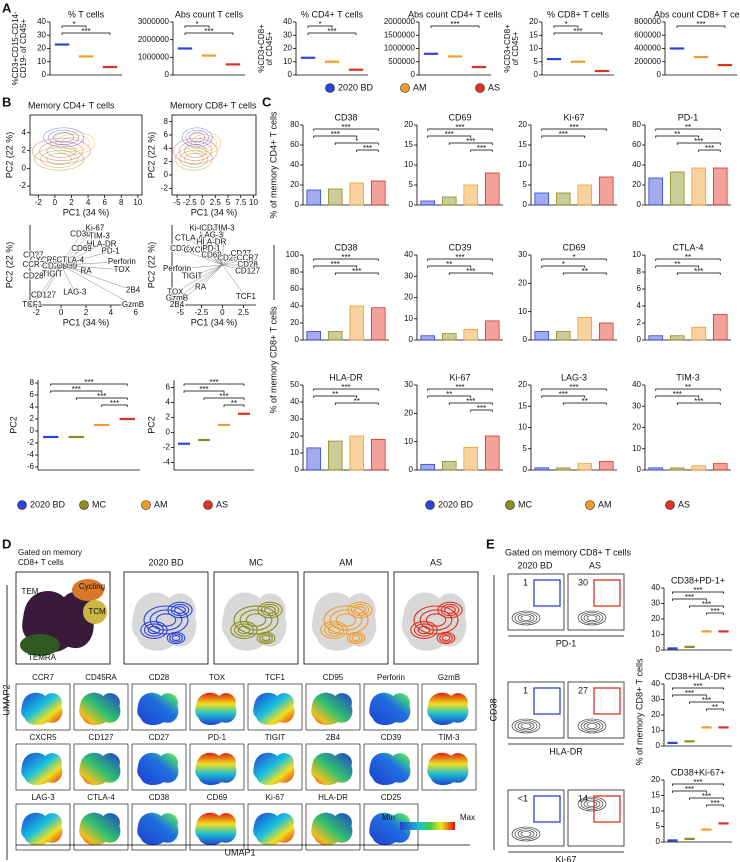 The image size is (740, 862). Describe the element at coordinates (688, 377) in the screenshot. I see `plot-title: TIM-3` at that location.